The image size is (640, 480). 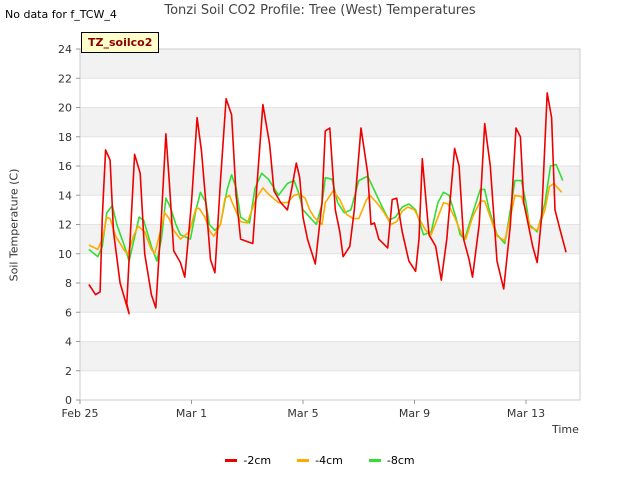 I want to click on y-tick-label: 20, so click(x=65, y=108).